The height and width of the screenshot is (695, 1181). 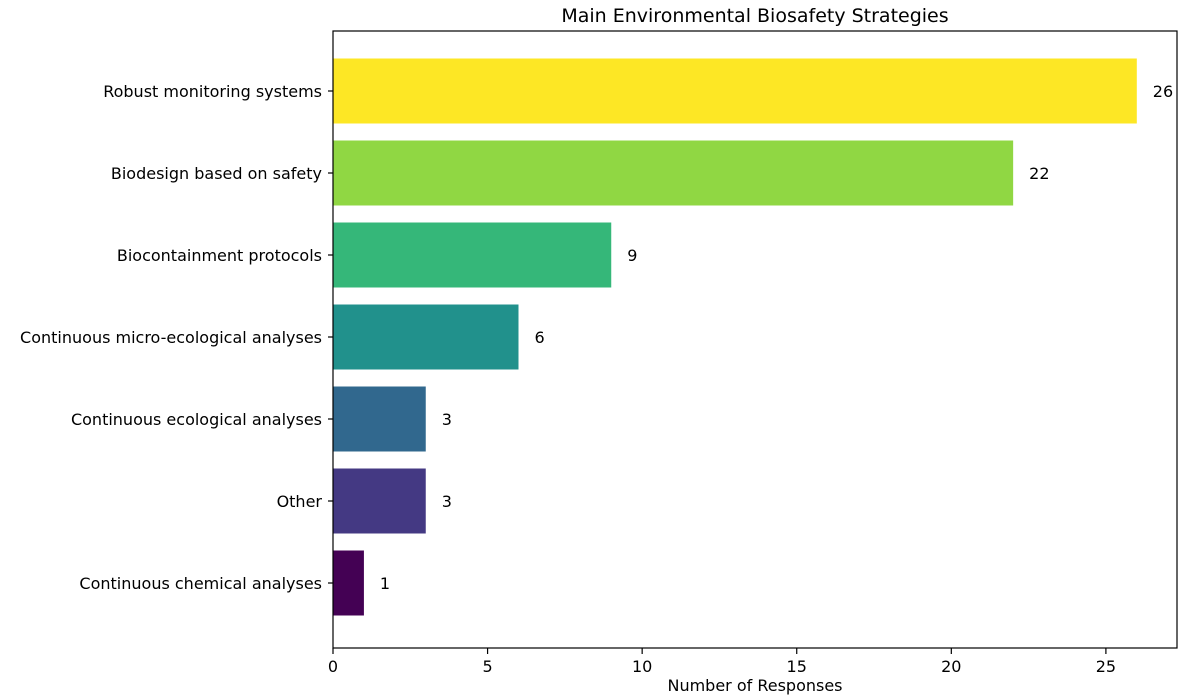 What do you see at coordinates (754, 16) in the screenshot?
I see `chart-title: Main Environmental Biosafety Strategies` at bounding box center [754, 16].